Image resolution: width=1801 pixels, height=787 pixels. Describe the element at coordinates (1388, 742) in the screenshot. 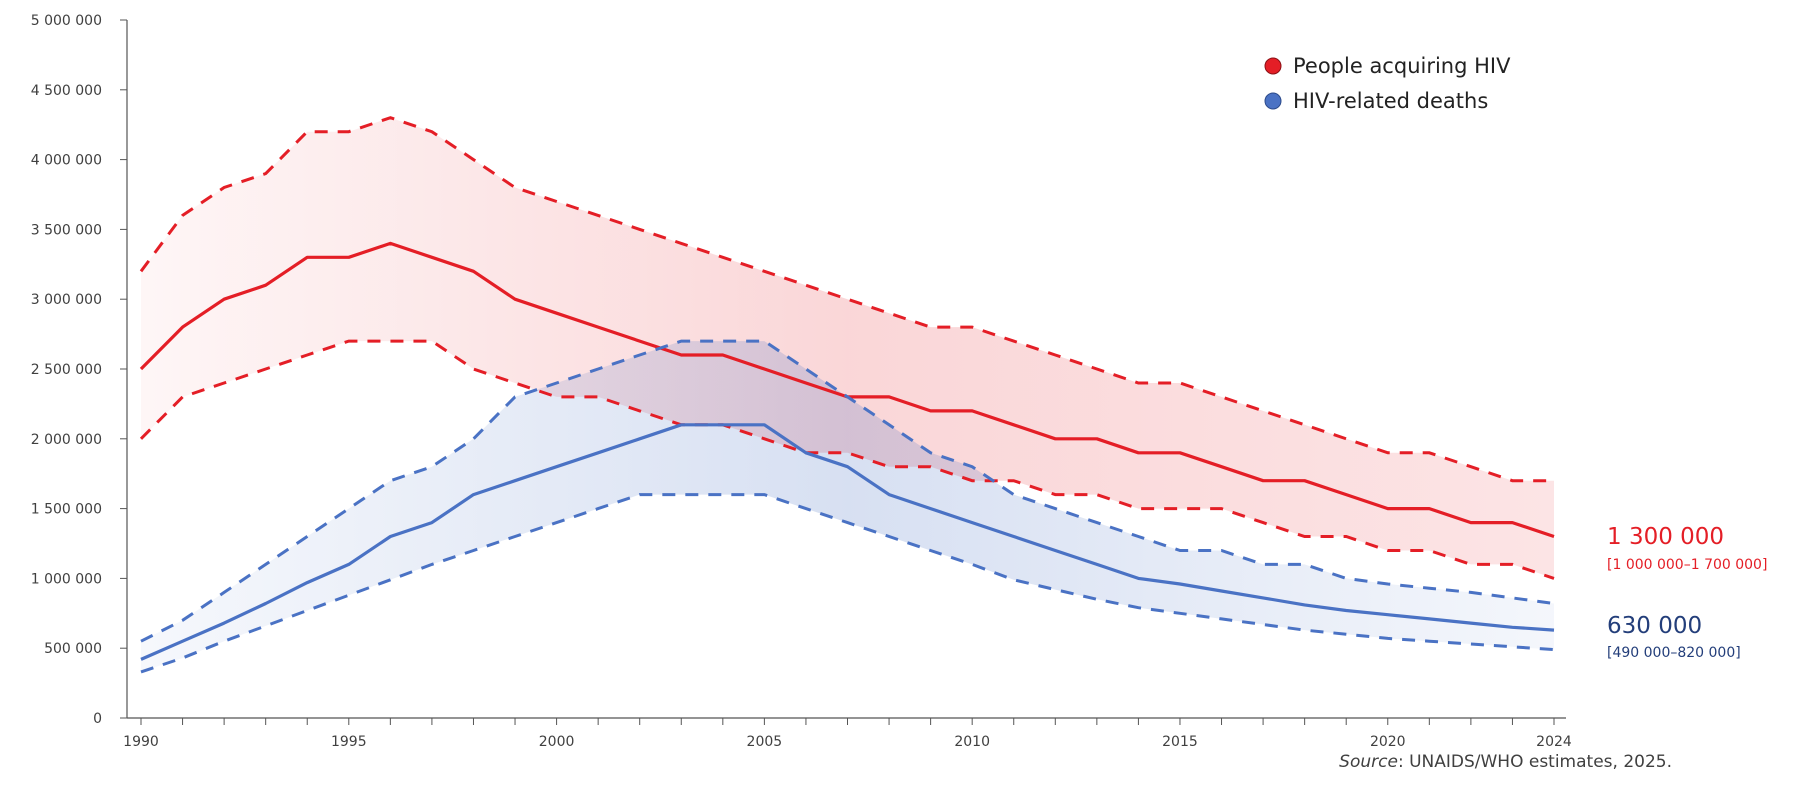

I see `x-tick-label: 2020` at that location.